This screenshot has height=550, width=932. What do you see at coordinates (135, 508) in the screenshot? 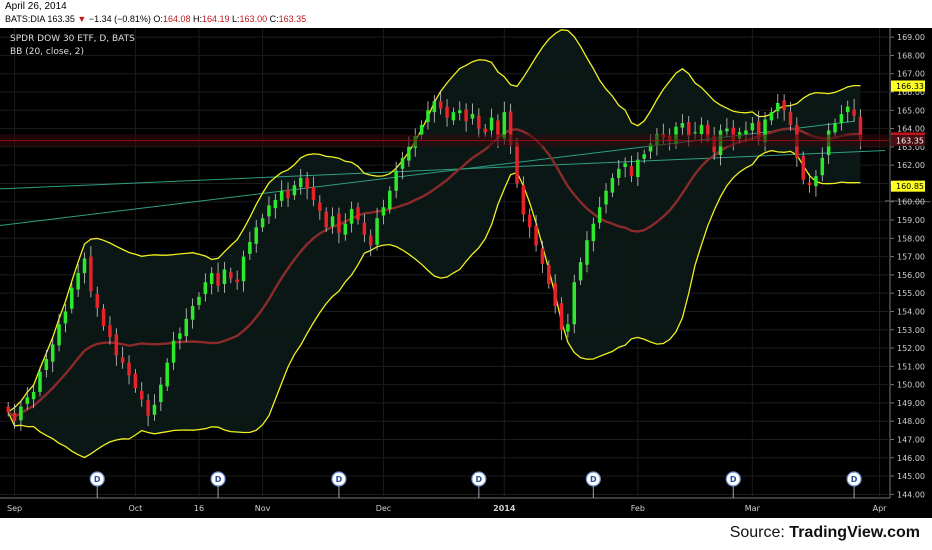
I see `x-tick-label: Oct` at bounding box center [135, 508].